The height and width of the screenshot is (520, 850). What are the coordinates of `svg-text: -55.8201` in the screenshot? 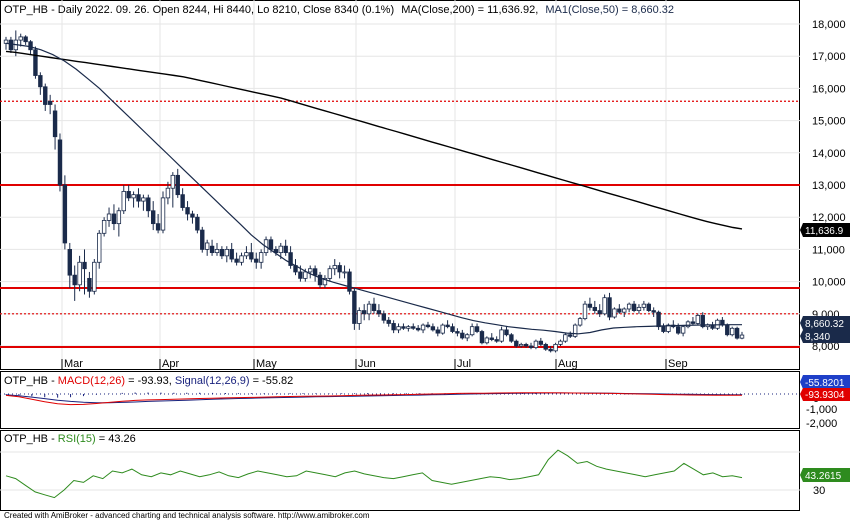 It's located at (825, 383).